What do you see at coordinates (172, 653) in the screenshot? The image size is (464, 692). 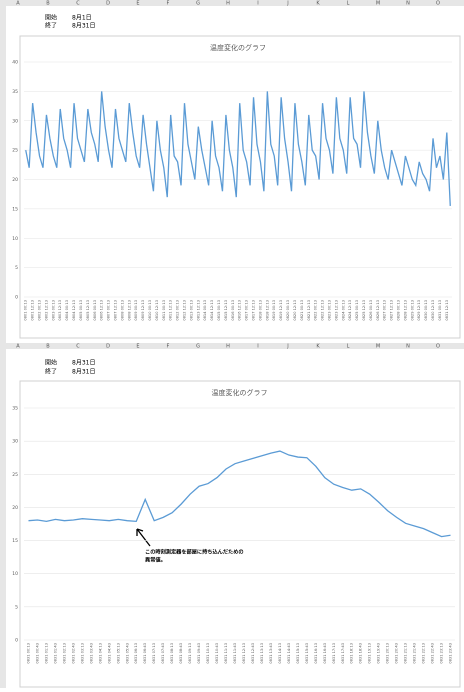 I see `x-tick-label: 0831 08:13` at bounding box center [172, 653].